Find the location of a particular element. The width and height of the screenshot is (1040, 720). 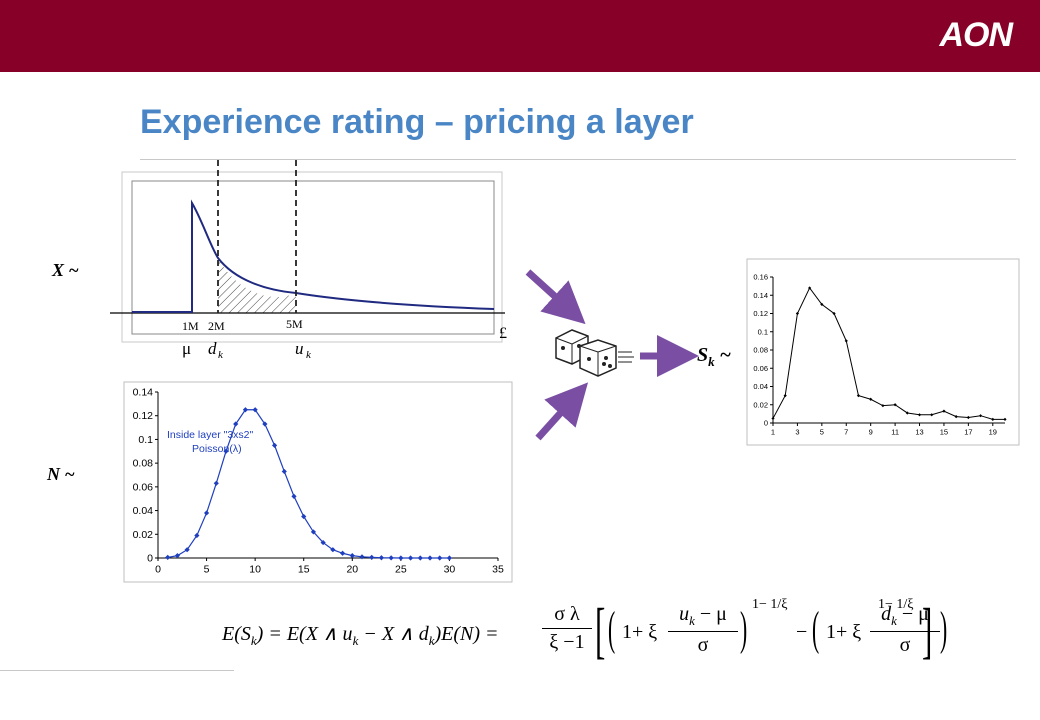

severity-arrow is located at coordinates (555, 297).